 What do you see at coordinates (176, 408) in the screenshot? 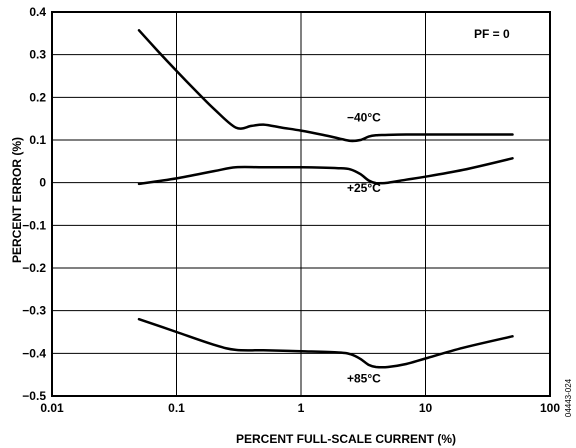
I see `x-tick-label: 0.1` at bounding box center [176, 408].